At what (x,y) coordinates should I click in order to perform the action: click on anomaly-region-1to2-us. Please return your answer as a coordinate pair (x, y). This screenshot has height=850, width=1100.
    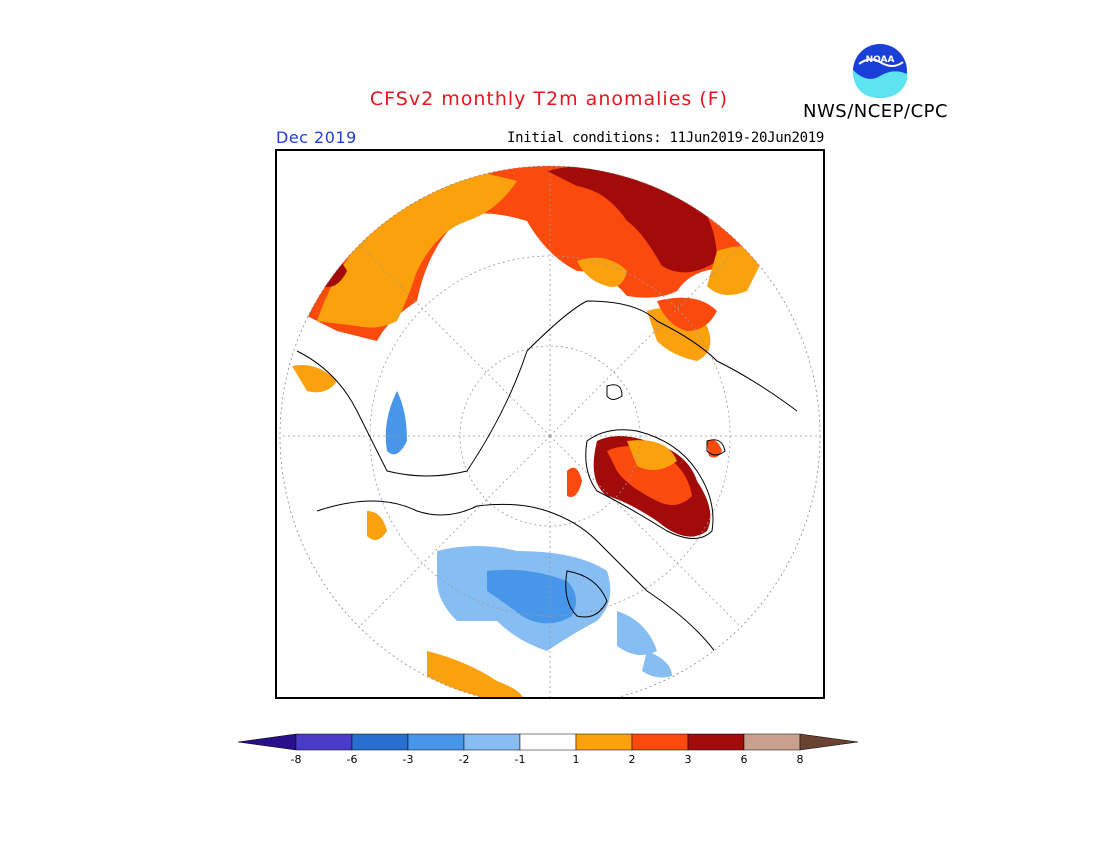
    Looking at the image, I should click on (475, 674).